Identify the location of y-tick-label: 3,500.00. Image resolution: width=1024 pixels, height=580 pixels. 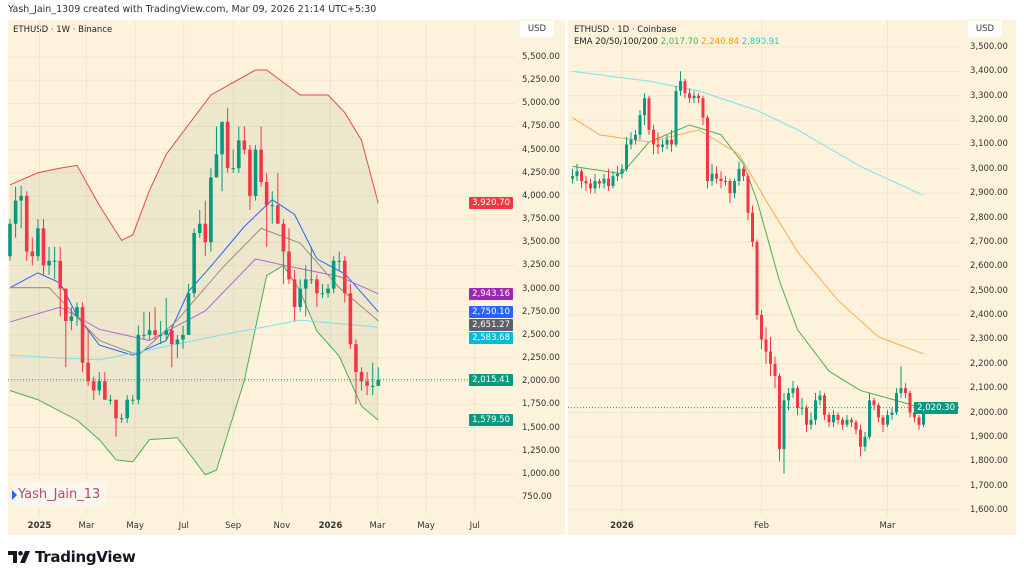
(541, 242).